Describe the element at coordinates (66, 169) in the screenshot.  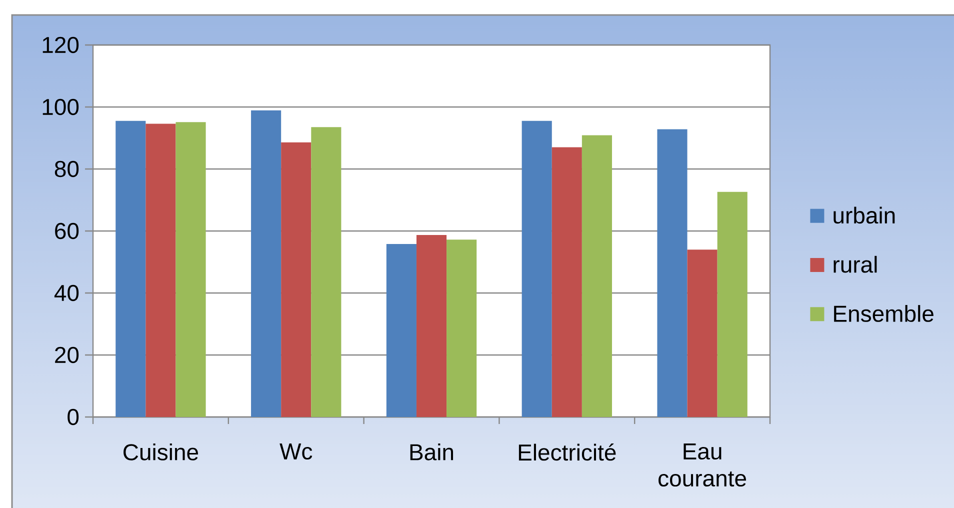
I see `y-tick-label: 80` at that location.